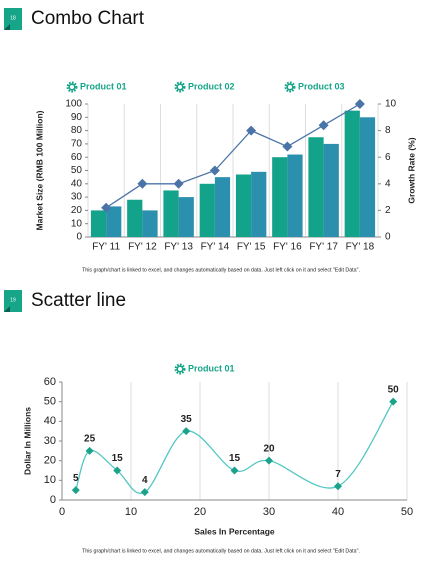  What do you see at coordinates (200, 512) in the screenshot?
I see `x-tick-label: 20` at bounding box center [200, 512].